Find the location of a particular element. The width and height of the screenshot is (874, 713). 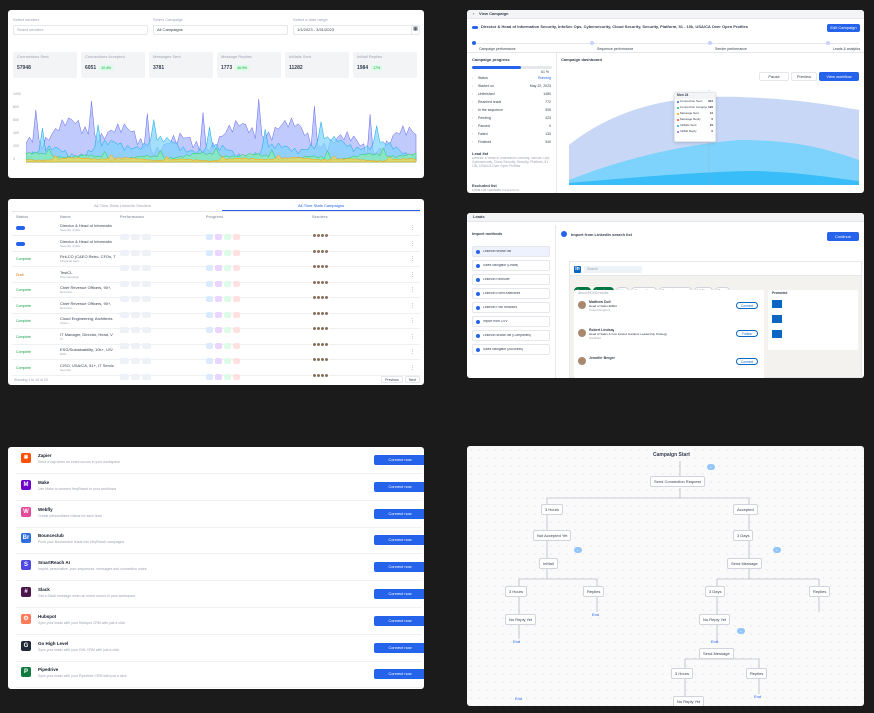

back-icon: ‹ is located at coordinates (474, 14).